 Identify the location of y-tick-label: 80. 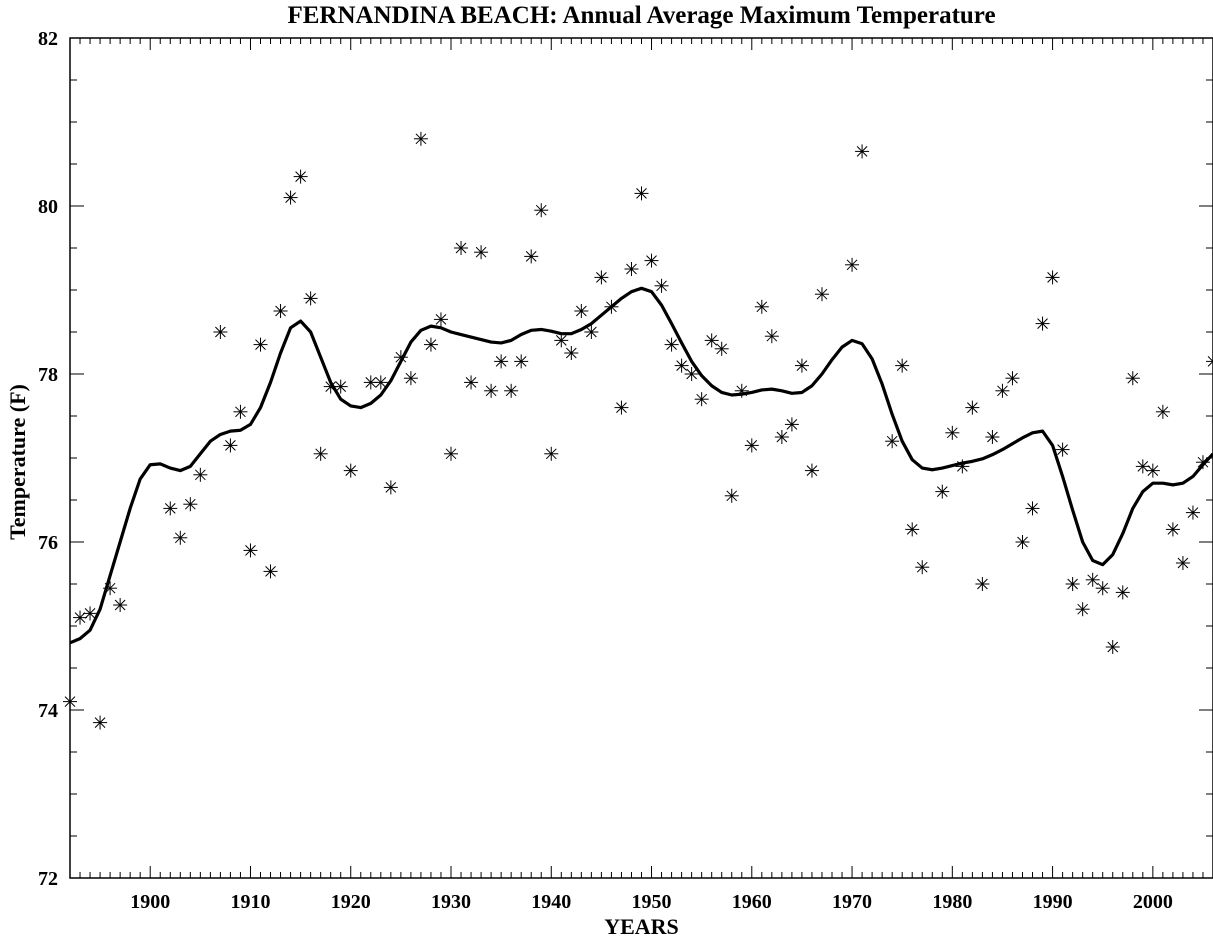
(48, 207).